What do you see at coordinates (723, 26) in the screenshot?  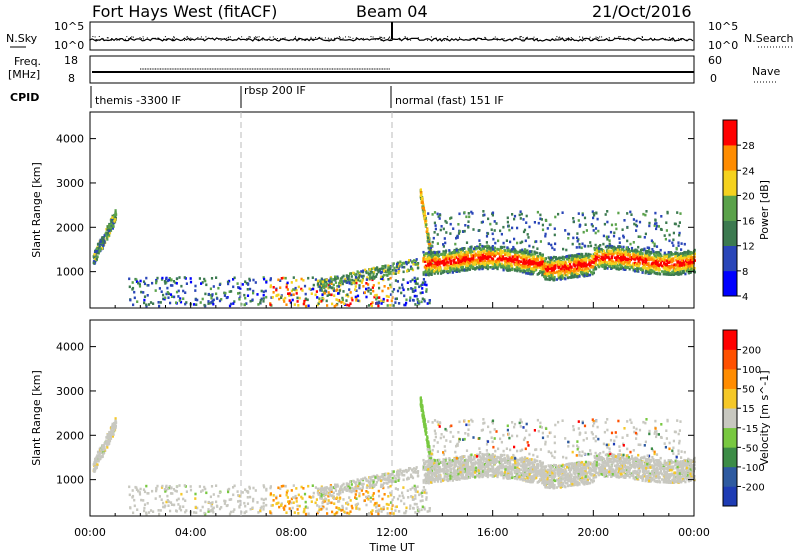 I see `noise-tick-right-top: 10^5` at bounding box center [723, 26].